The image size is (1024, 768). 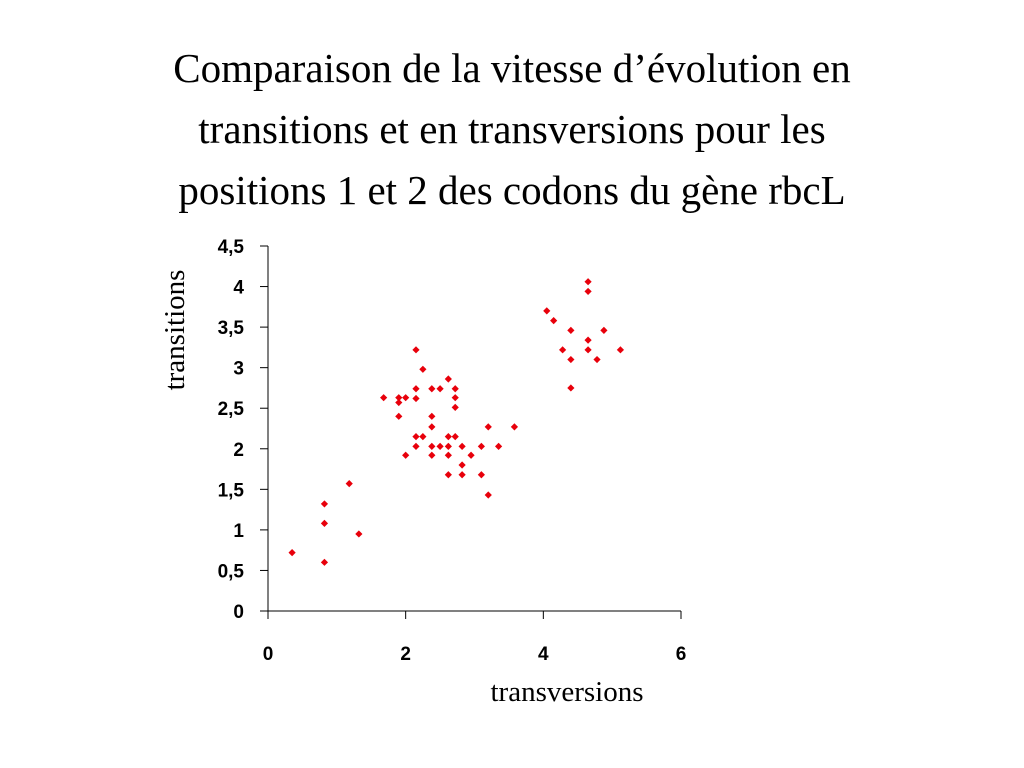 I want to click on y-tick-label: 0,5, so click(x=231, y=571).